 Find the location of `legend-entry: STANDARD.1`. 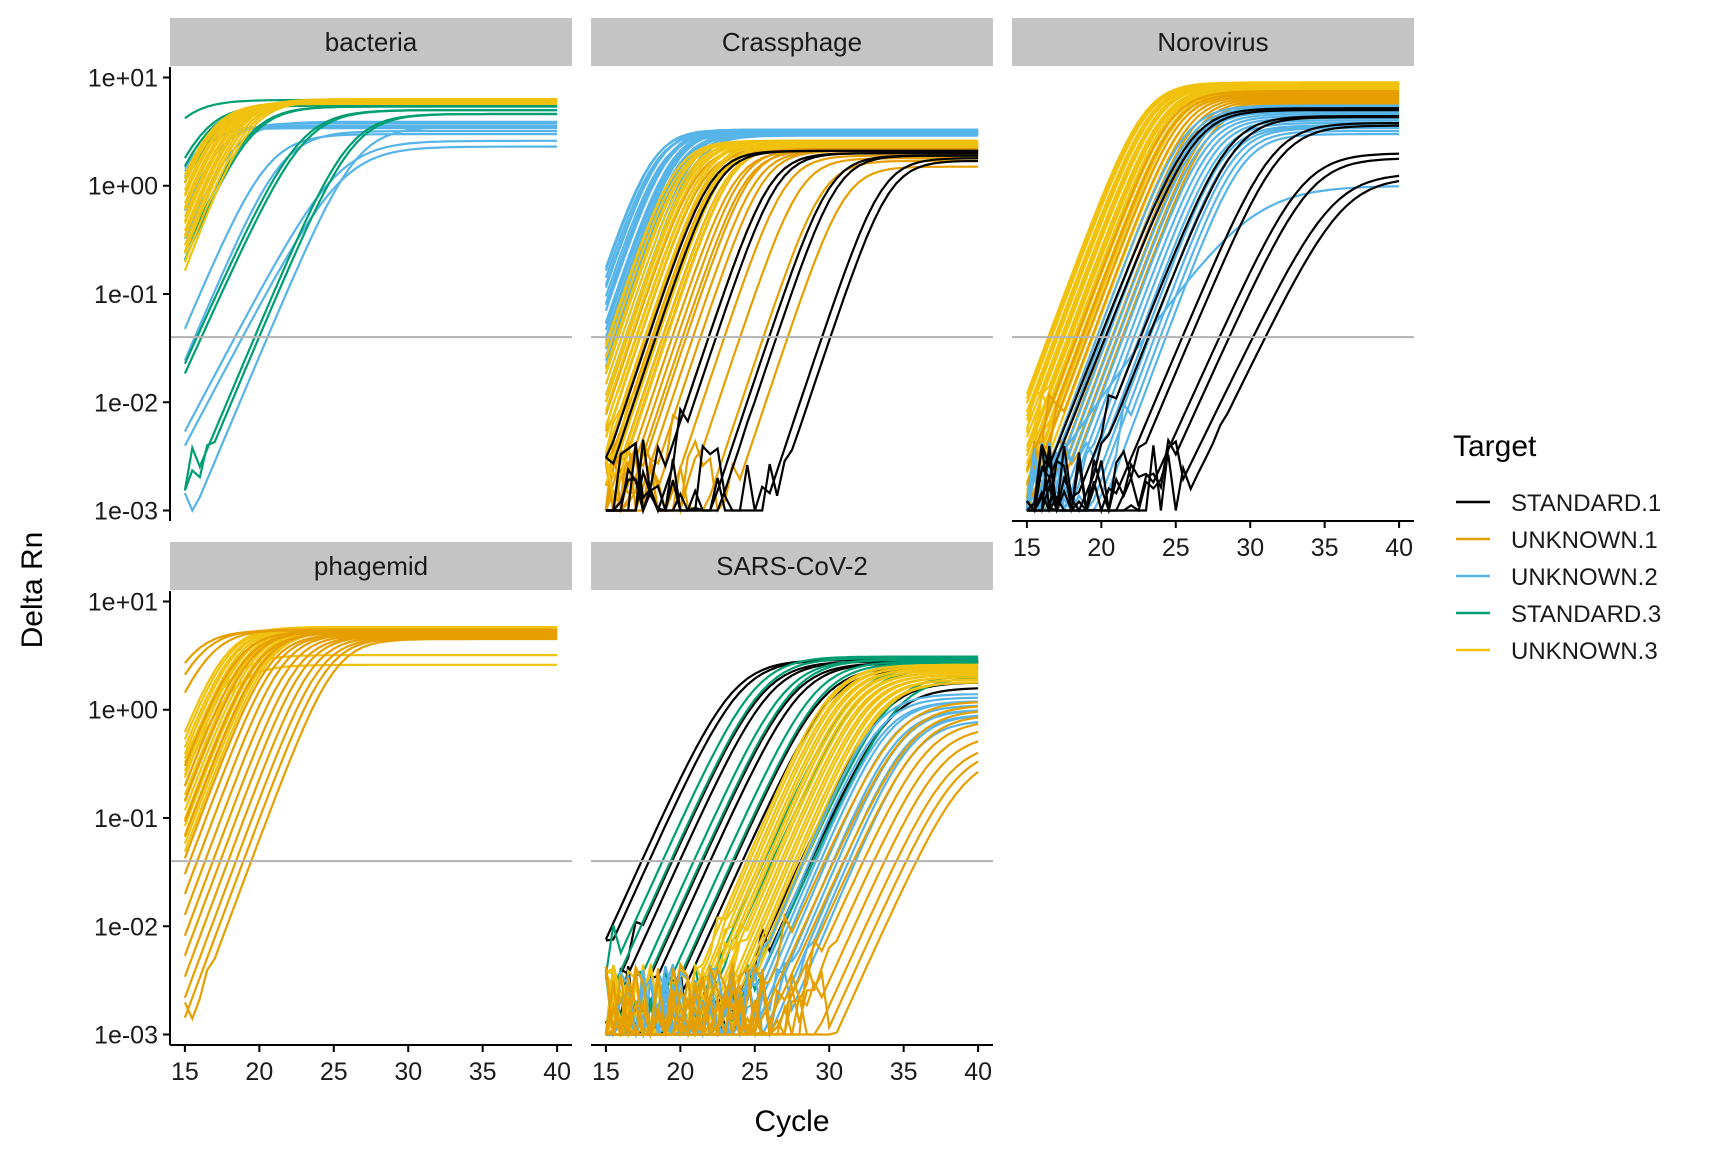

legend-entry: STANDARD.1 is located at coordinates (1558, 503).